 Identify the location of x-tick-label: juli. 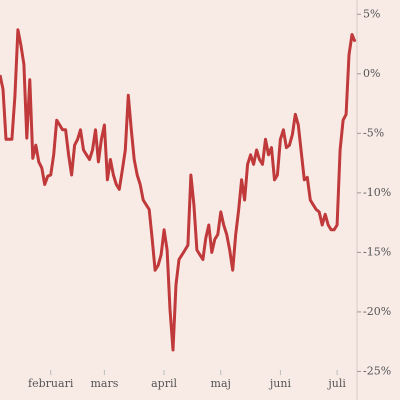
(336, 383).